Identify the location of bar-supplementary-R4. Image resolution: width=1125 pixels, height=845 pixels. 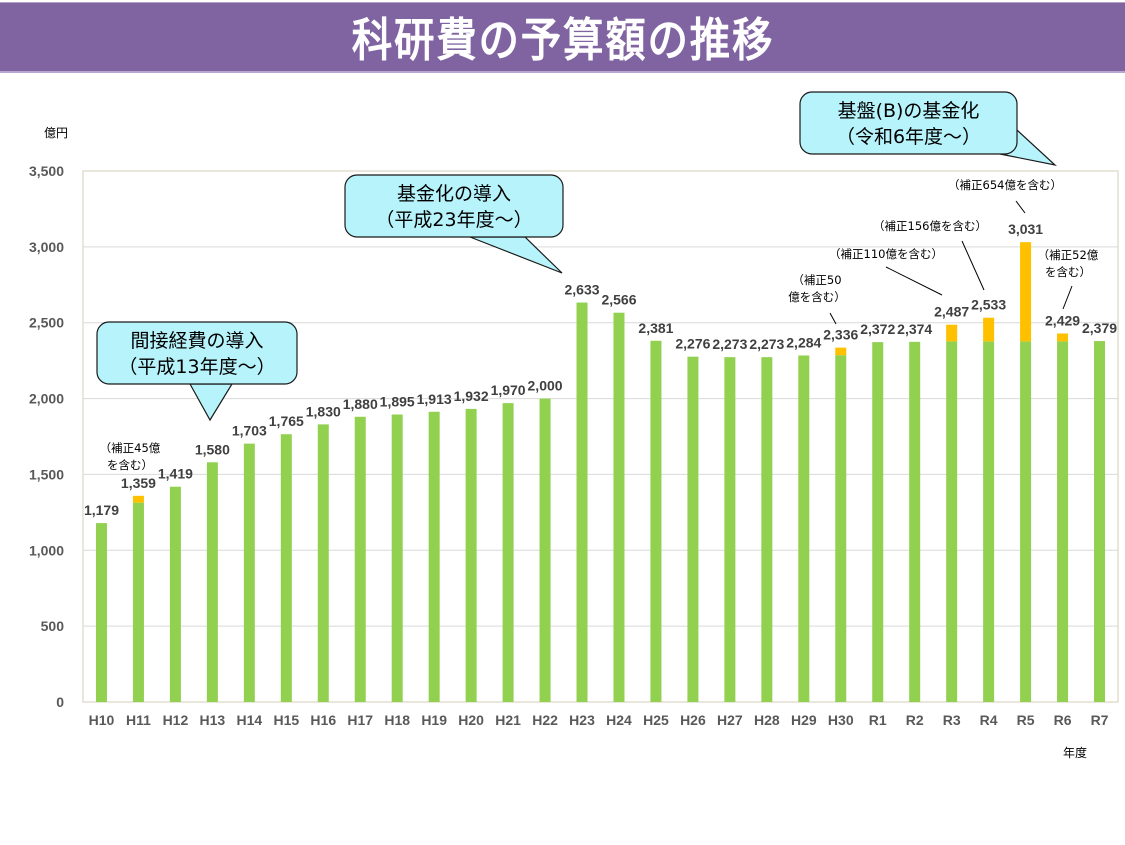
(989, 329).